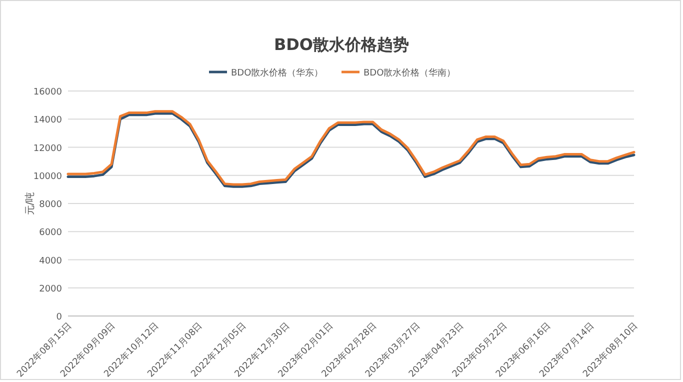  What do you see at coordinates (50, 261) in the screenshot?
I see `y-tick-label: 4000` at bounding box center [50, 261].